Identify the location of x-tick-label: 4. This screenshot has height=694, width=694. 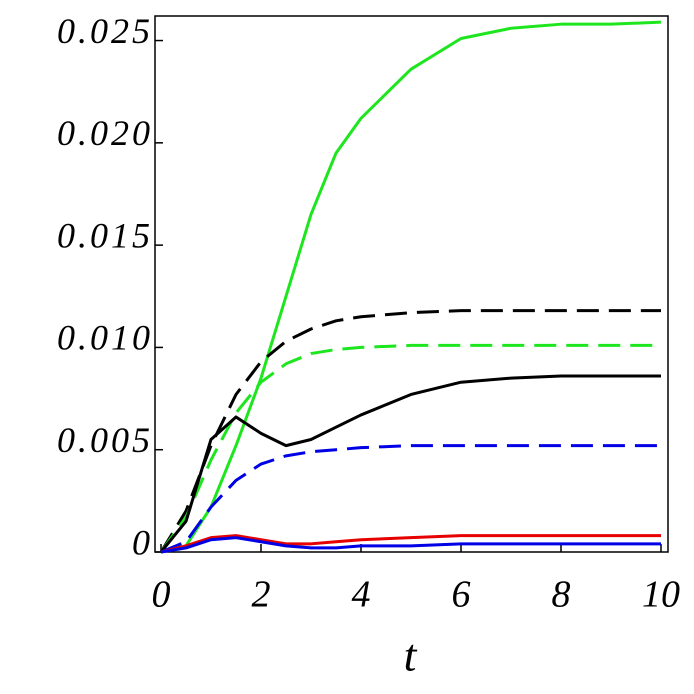
(361, 595).